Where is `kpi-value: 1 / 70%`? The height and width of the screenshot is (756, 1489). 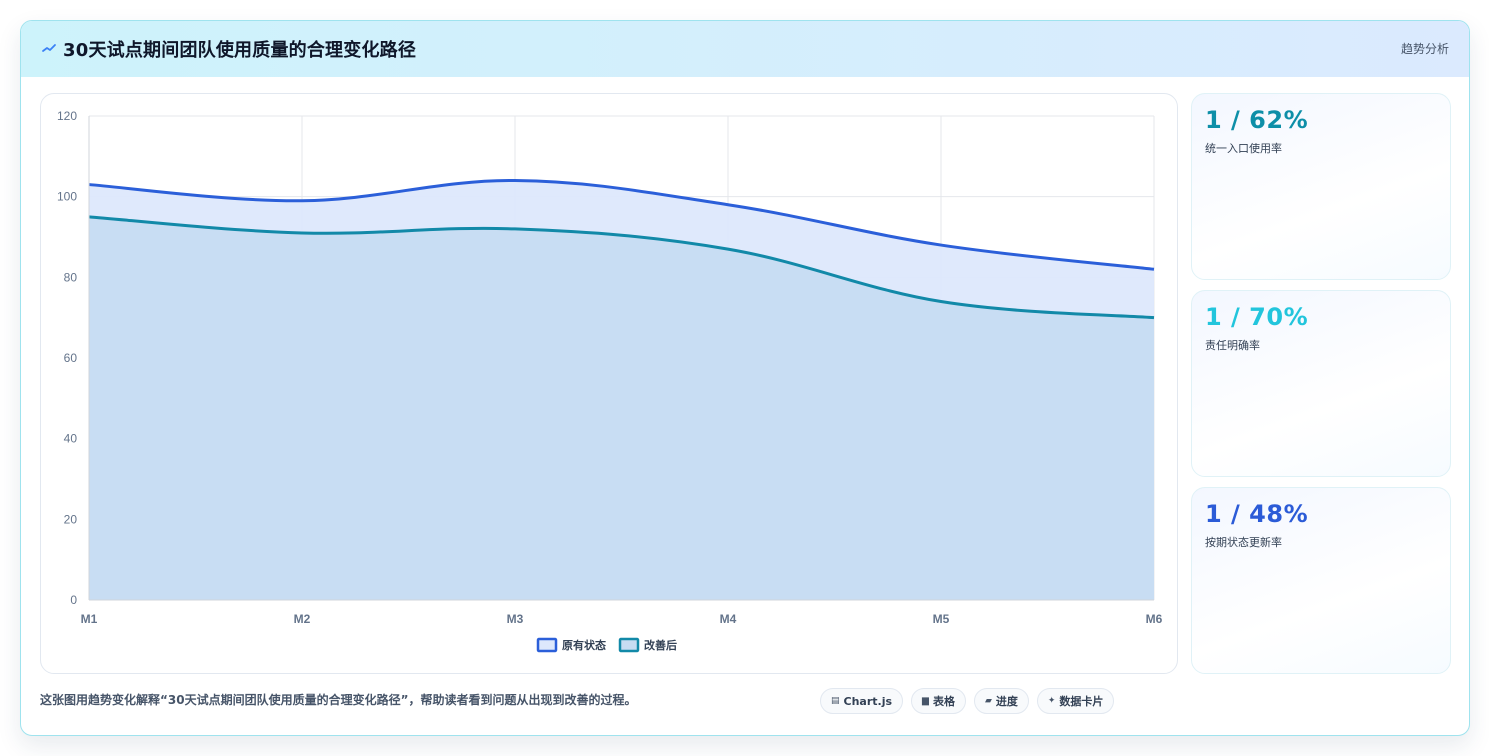
kpi-value: 1 / 70% is located at coordinates (1257, 317).